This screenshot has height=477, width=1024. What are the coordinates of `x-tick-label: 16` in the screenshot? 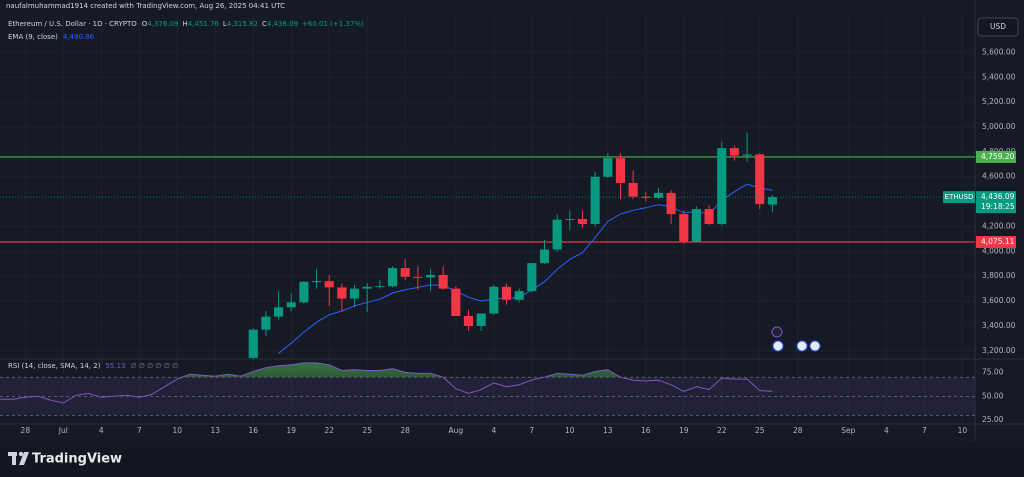 It's located at (646, 430).